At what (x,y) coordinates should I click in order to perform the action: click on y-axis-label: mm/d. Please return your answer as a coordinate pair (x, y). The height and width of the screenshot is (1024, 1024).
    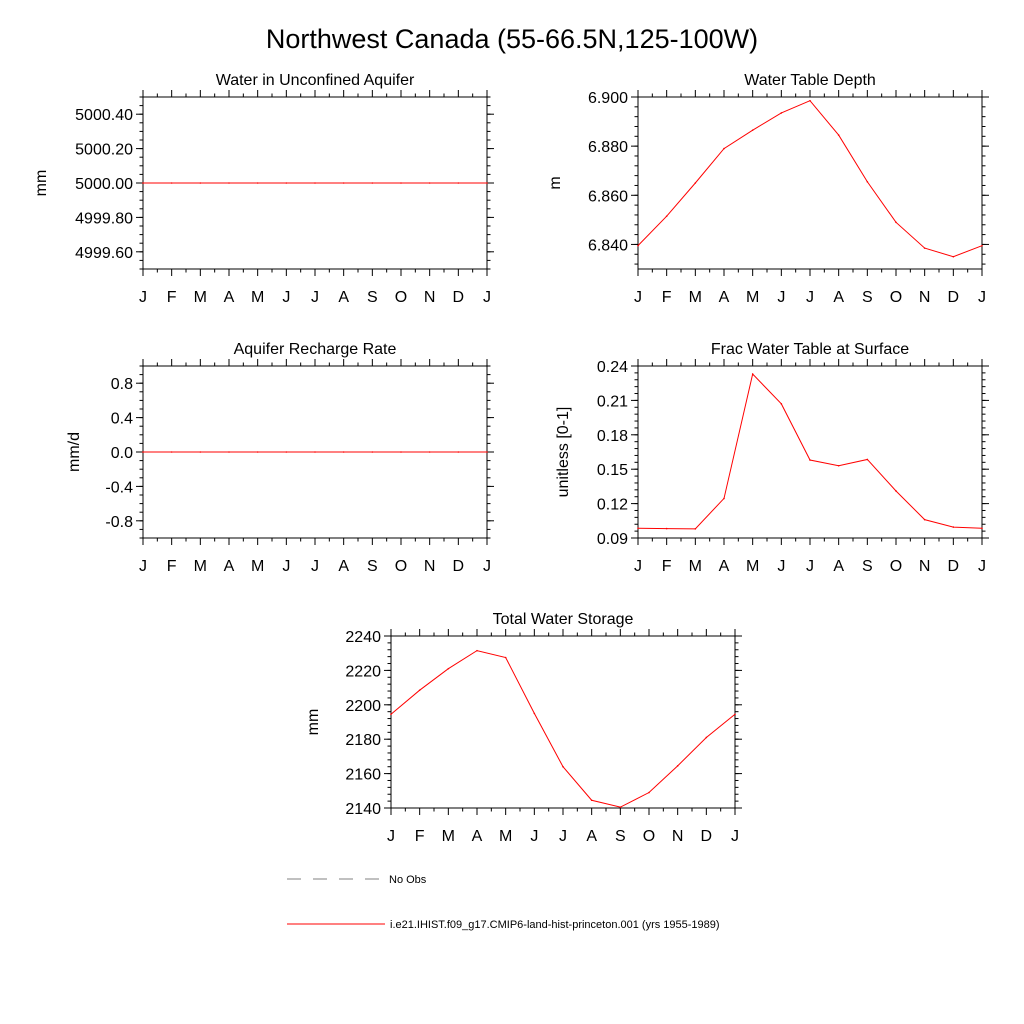
    Looking at the image, I should click on (74, 452).